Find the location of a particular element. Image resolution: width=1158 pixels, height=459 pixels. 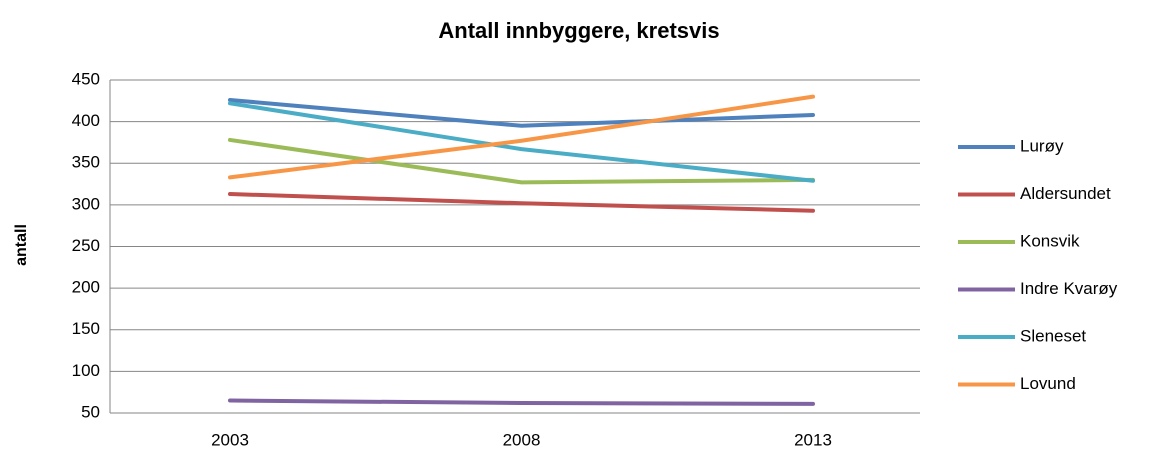

legend-label: Indre Kvarøy is located at coordinates (1069, 288).